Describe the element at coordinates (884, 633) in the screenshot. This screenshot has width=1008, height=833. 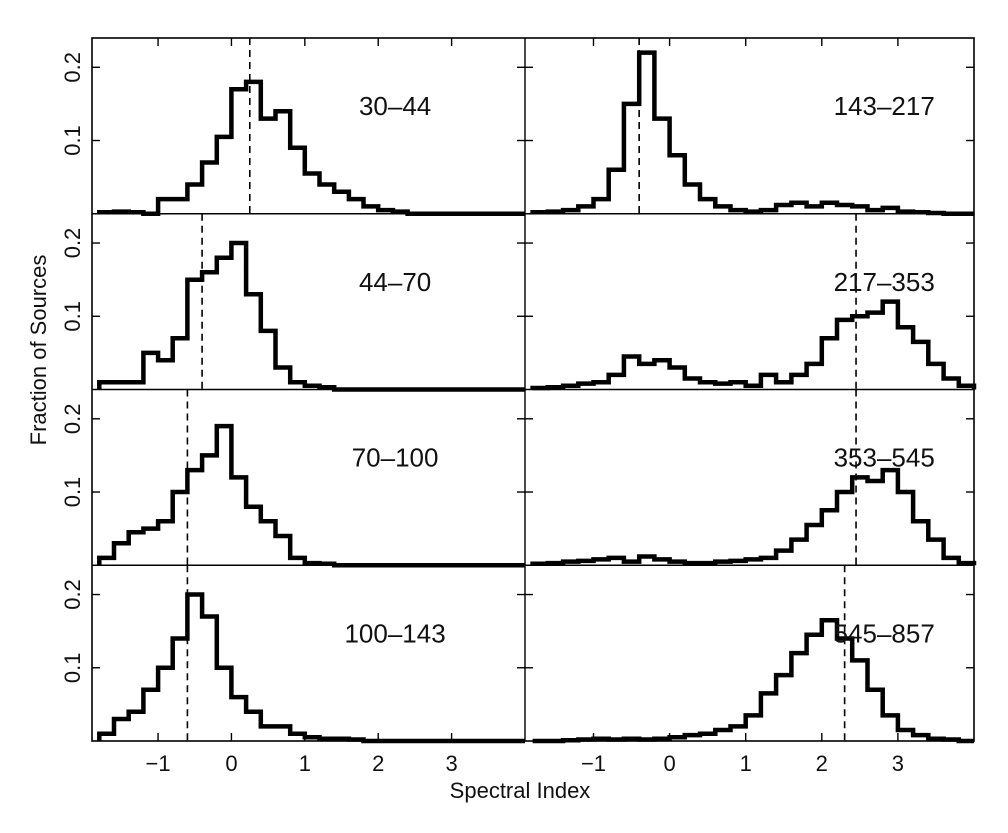
I see `panel-label: 545–857` at that location.